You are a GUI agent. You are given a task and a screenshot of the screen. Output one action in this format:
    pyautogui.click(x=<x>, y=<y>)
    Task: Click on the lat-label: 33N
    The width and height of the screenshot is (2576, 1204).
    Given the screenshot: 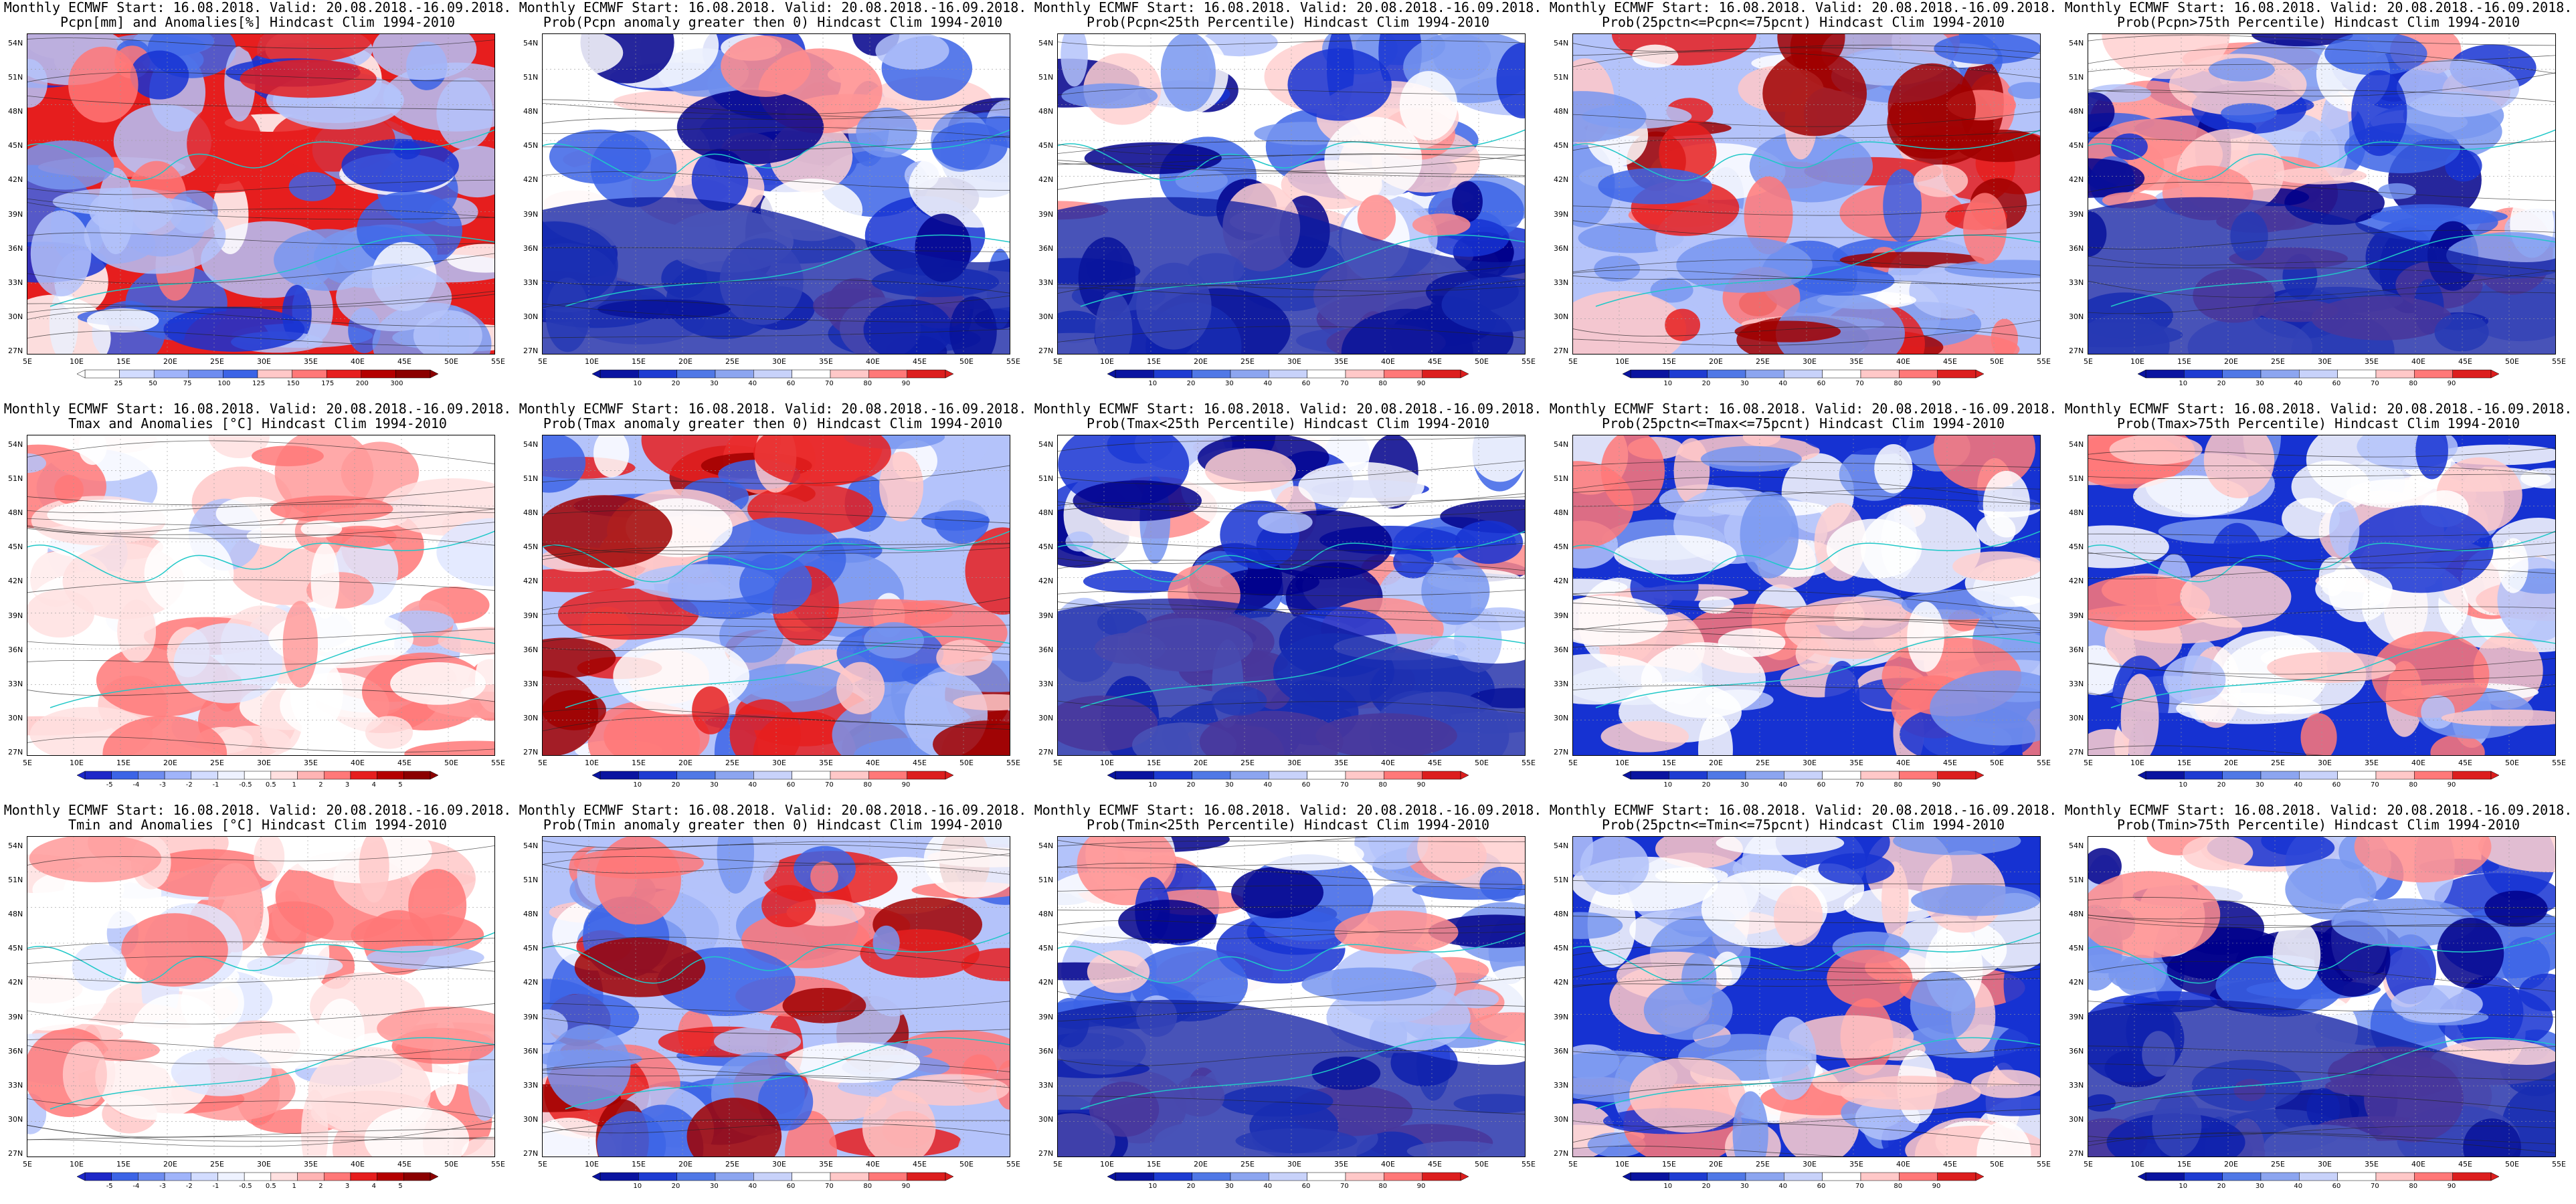 What is the action you would take?
    pyautogui.click(x=1561, y=1085)
    